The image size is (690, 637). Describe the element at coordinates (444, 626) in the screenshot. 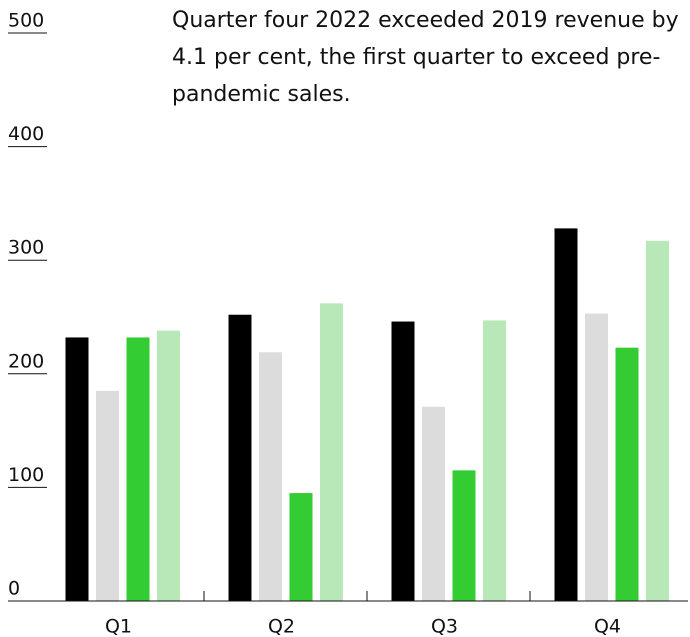

I see `x-tick-label: Q3` at that location.